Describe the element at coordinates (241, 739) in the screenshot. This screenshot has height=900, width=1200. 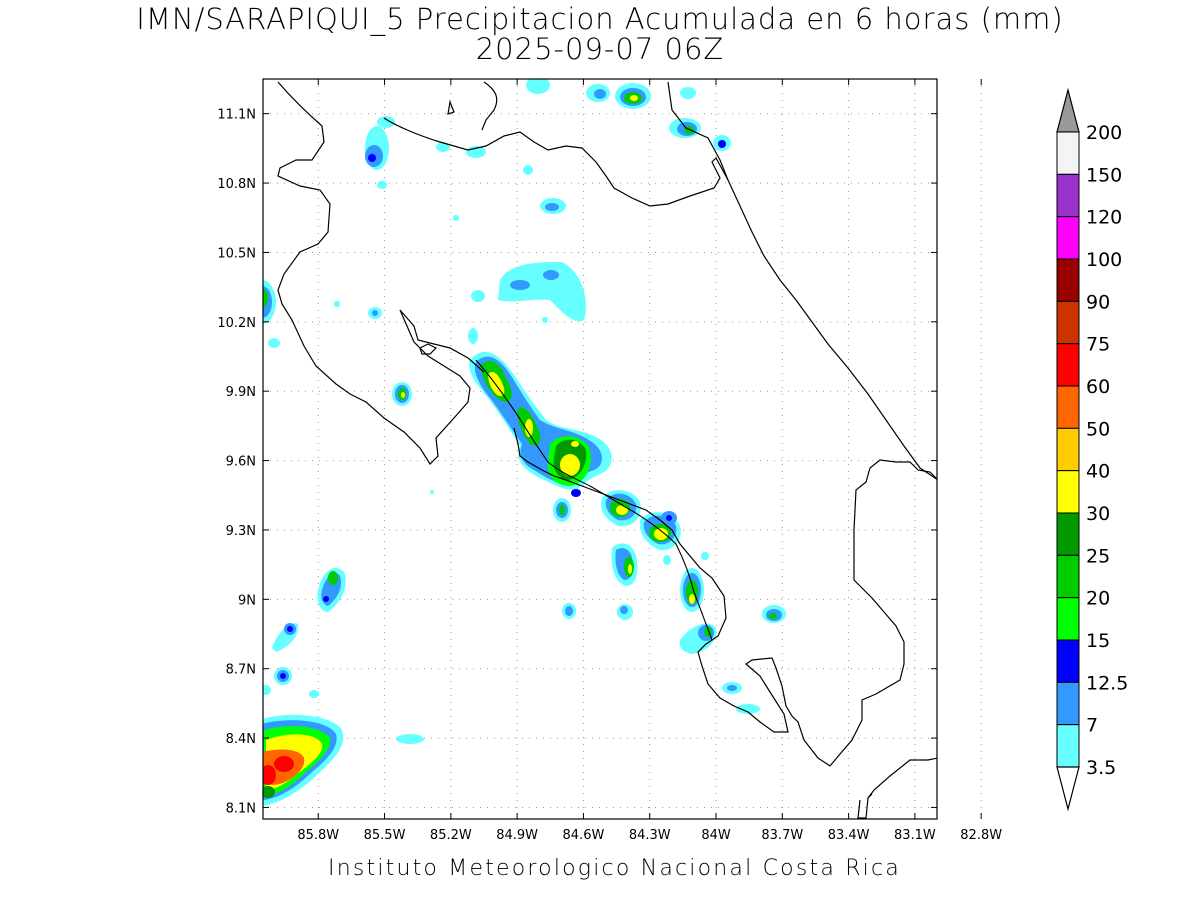
I see `lat-tick-label: 8.4N` at that location.